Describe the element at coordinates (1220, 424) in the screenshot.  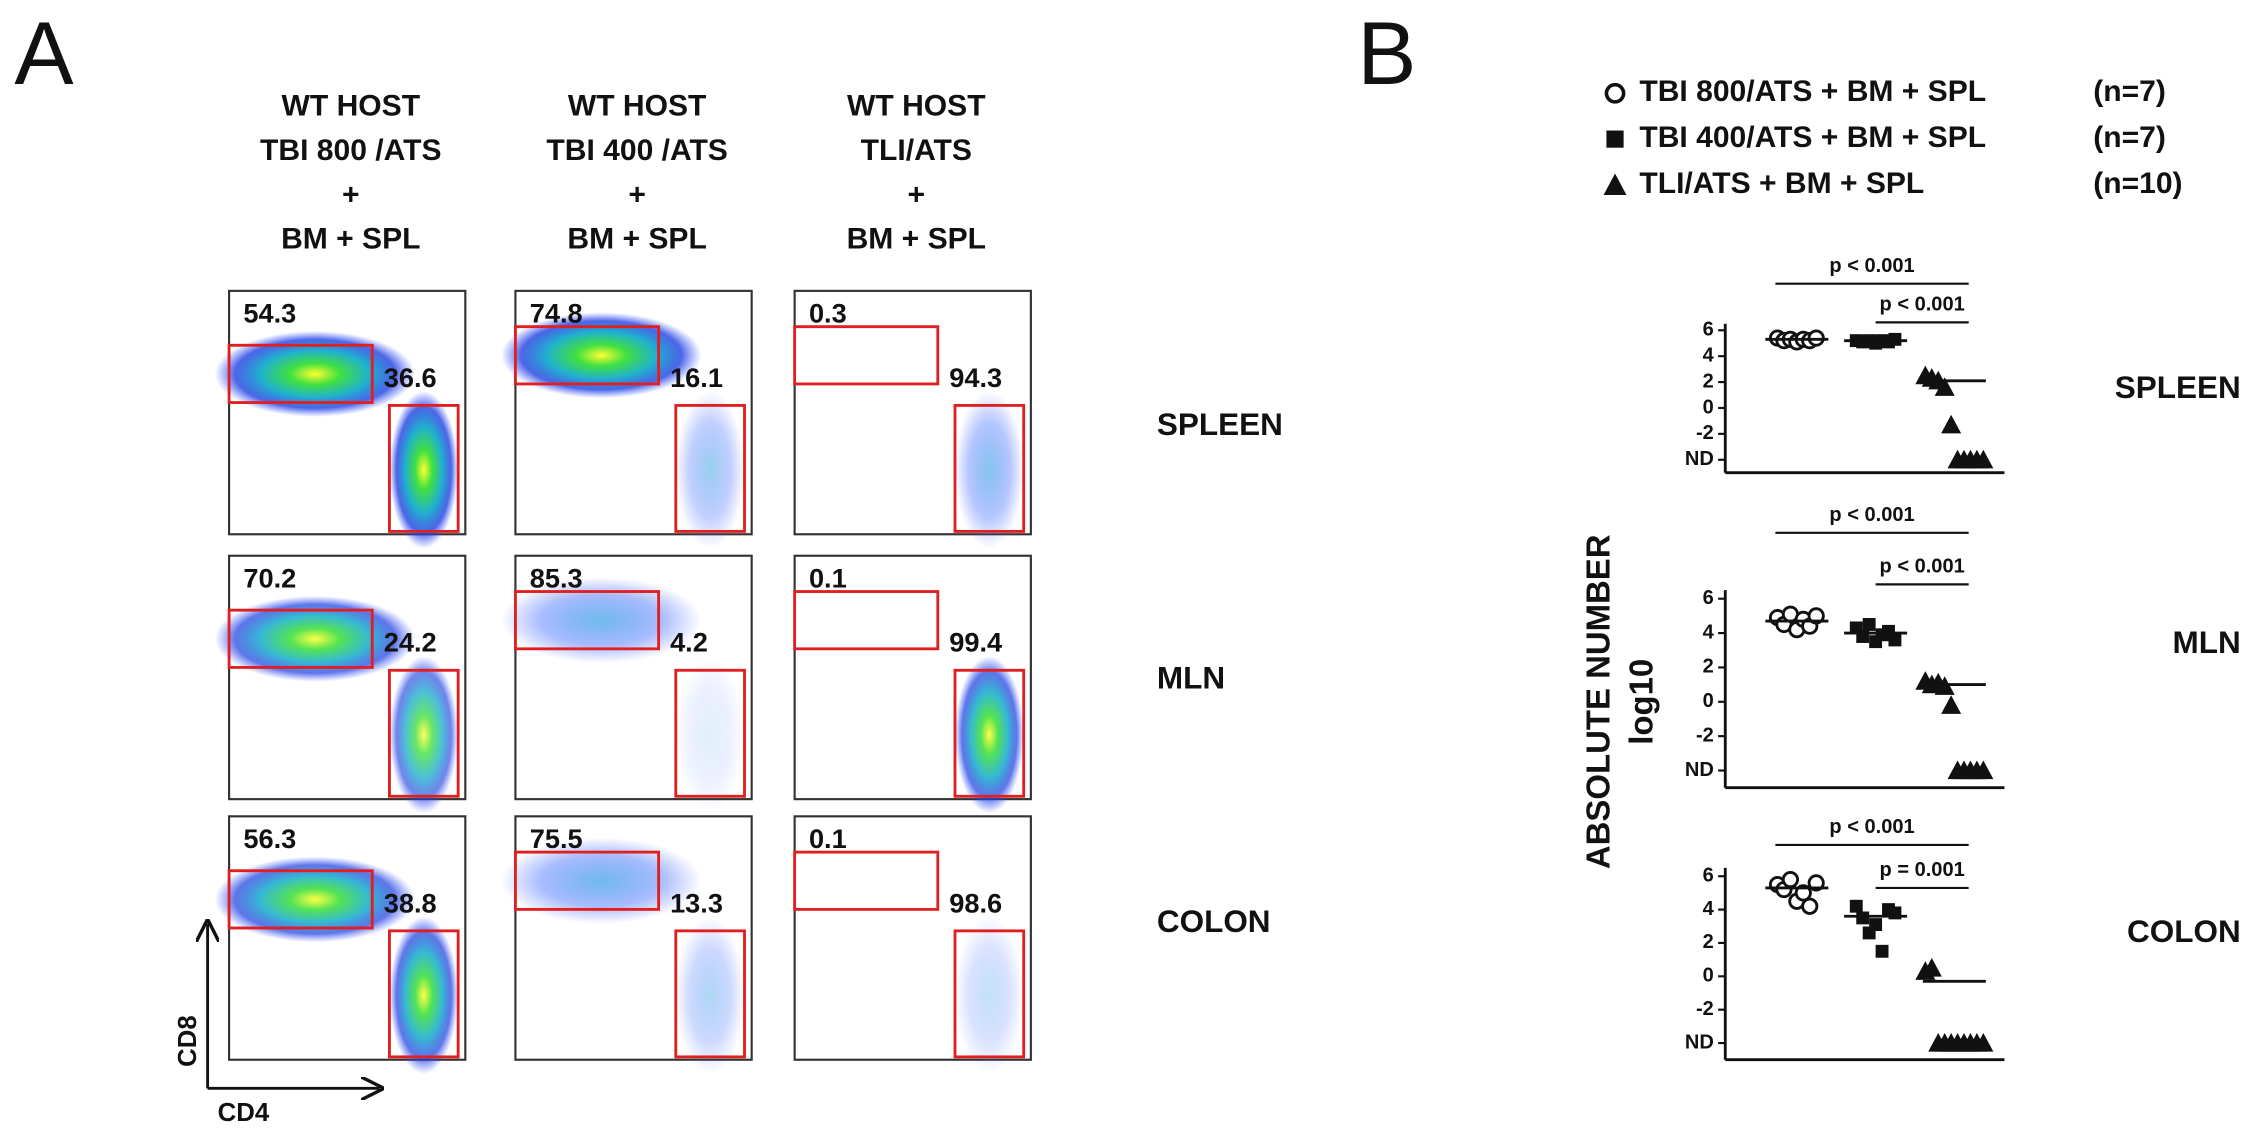
I see `row-label: SPLEEN` at that location.